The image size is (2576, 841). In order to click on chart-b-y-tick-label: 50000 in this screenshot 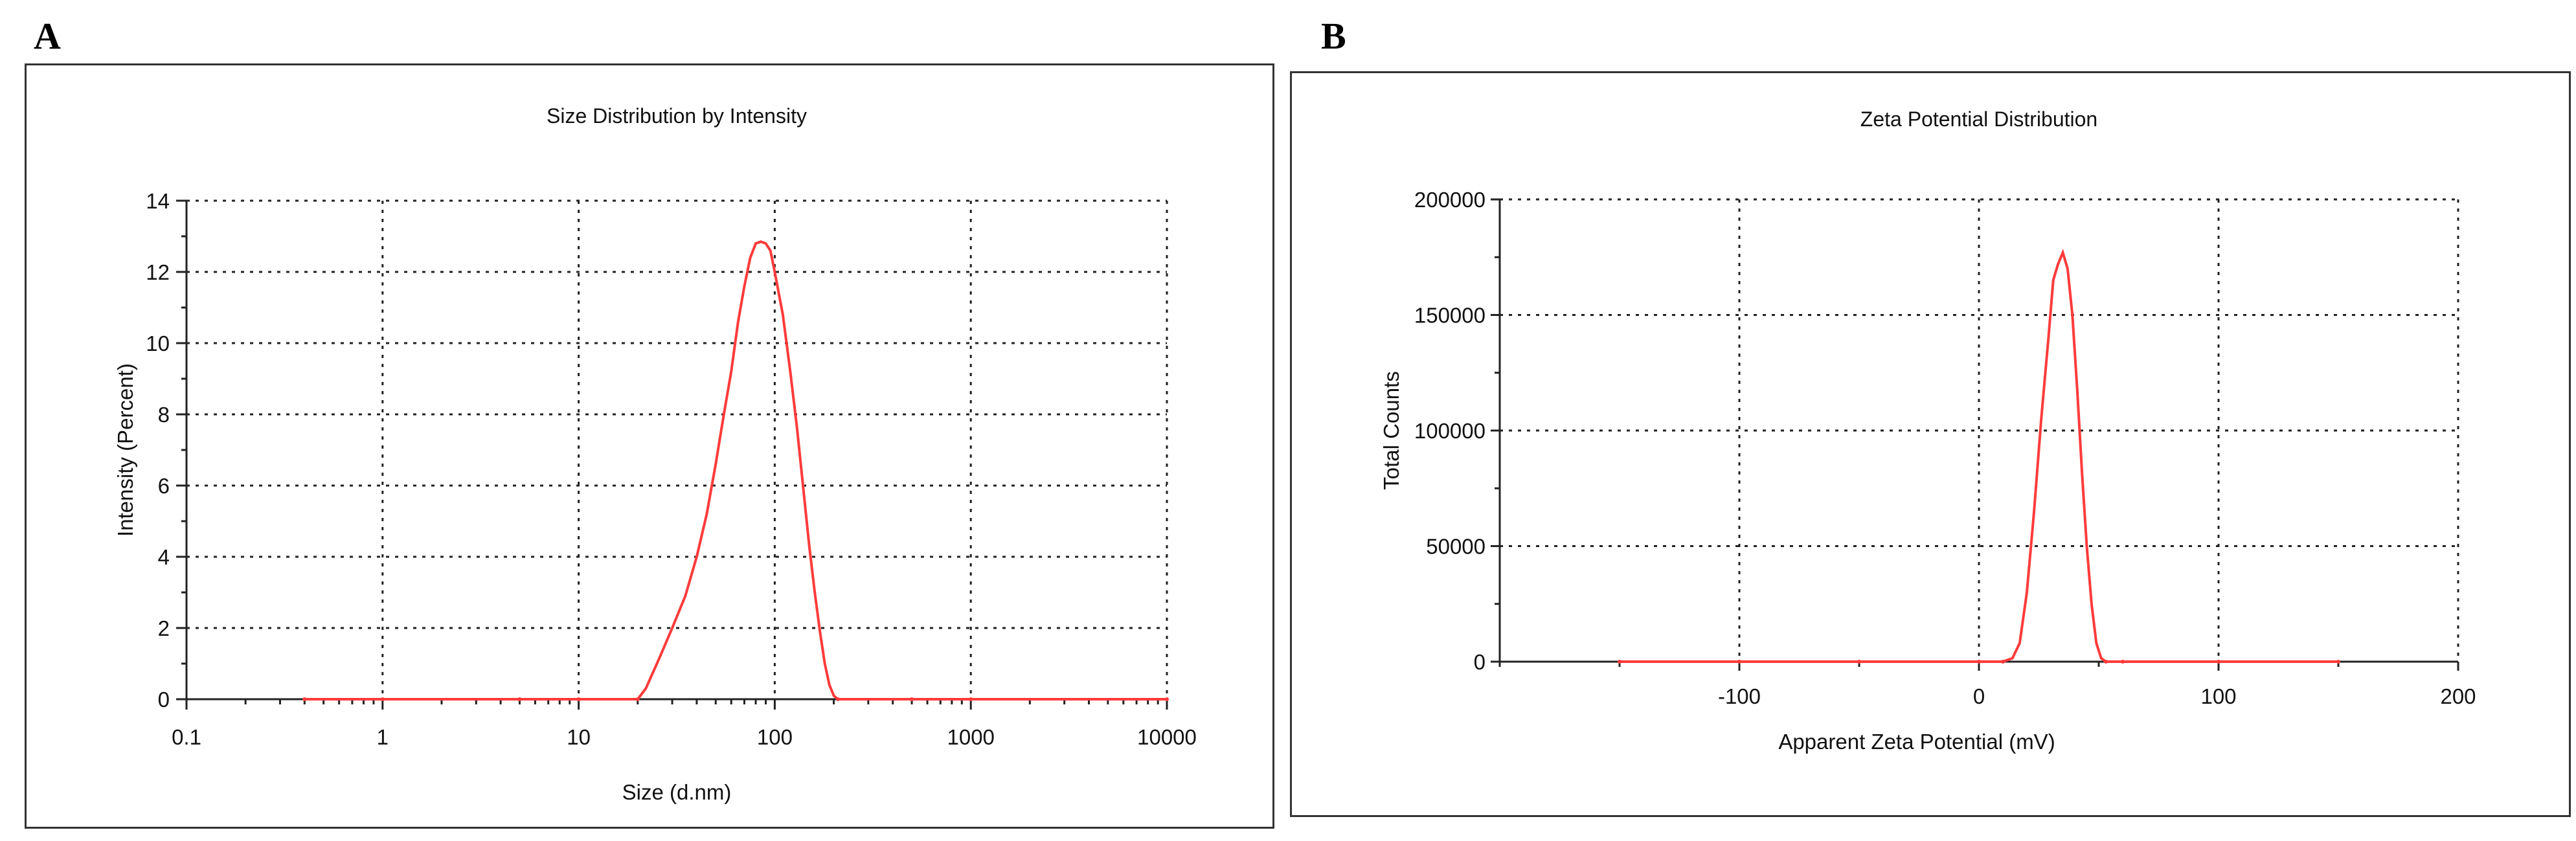, I will do `click(1456, 547)`.